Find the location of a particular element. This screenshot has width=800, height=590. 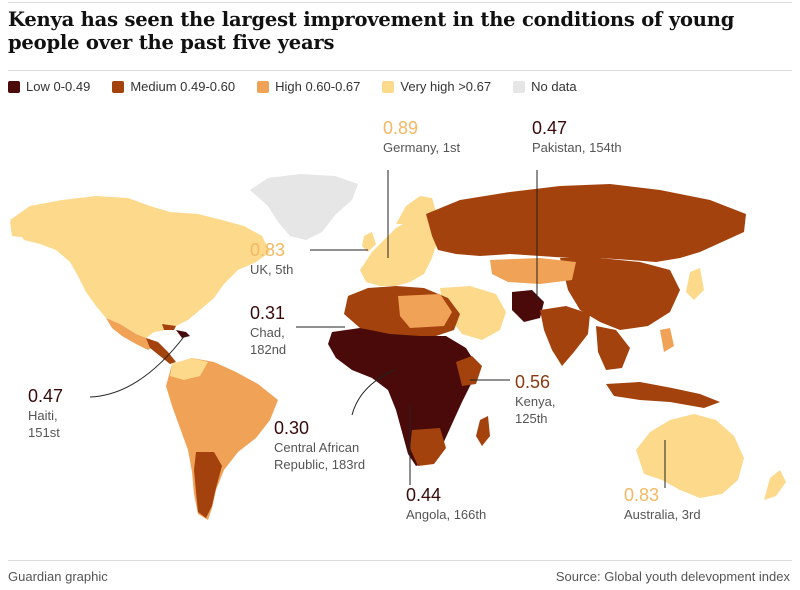

legend-swatch-medium is located at coordinates (118, 86).